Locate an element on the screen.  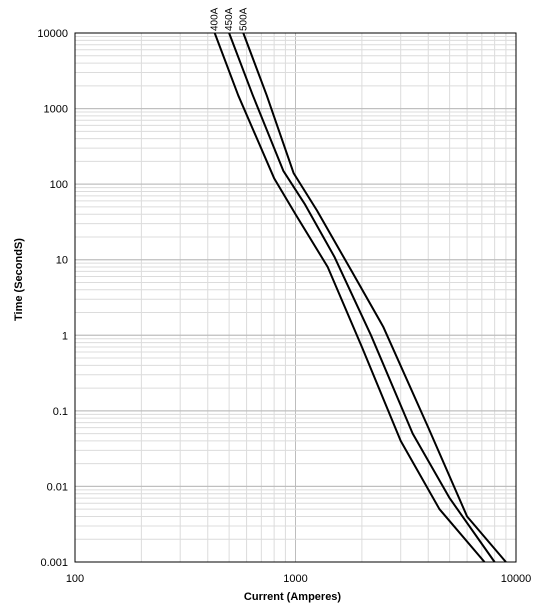
y-tick-label: 100 is located at coordinates (59, 185).